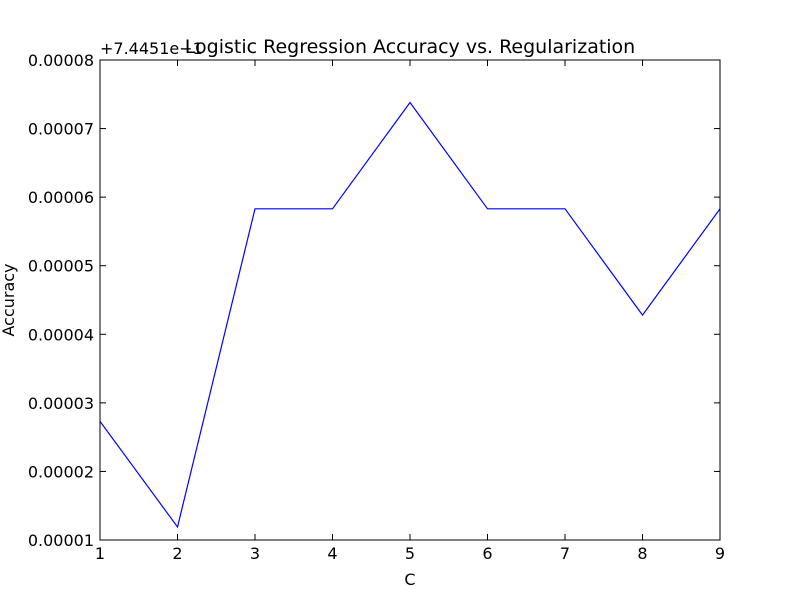 This screenshot has width=800, height=600. Describe the element at coordinates (61, 403) in the screenshot. I see `y-tick-label: 0.00003` at that location.